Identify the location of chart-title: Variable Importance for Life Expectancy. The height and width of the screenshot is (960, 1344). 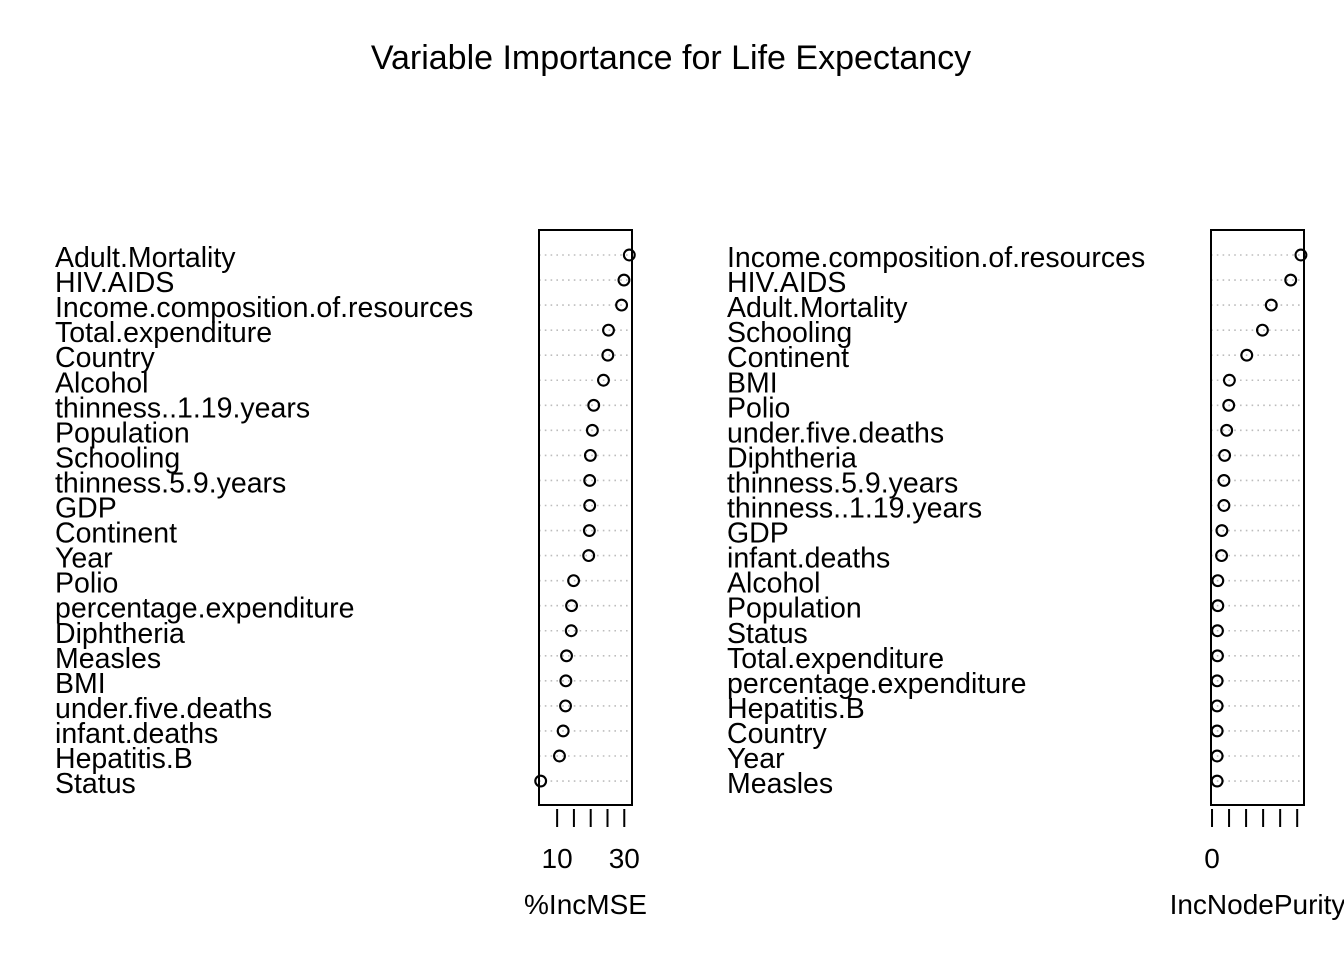
(671, 58).